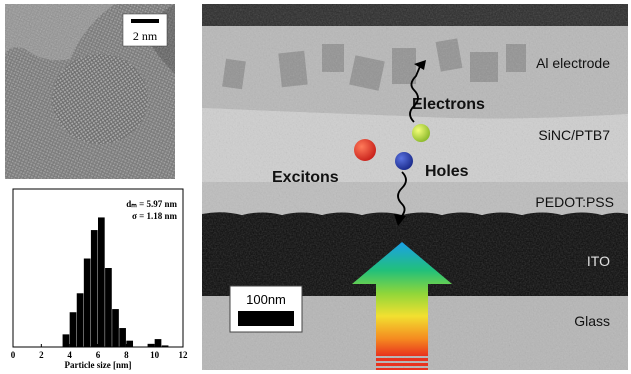  What do you see at coordinates (404, 161) in the screenshot?
I see `hole-dot` at bounding box center [404, 161].